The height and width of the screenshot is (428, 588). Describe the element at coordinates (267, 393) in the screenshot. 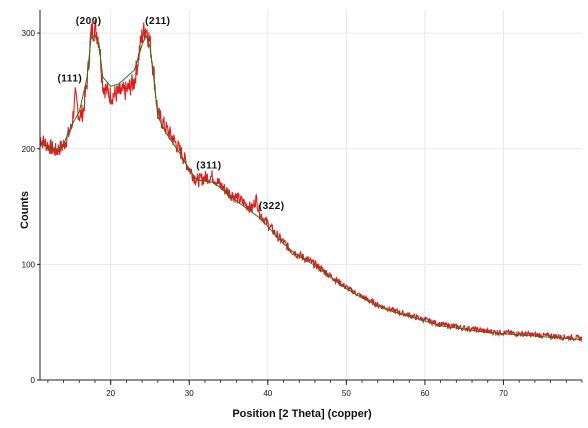

I see `x-tick-label: 40` at that location.